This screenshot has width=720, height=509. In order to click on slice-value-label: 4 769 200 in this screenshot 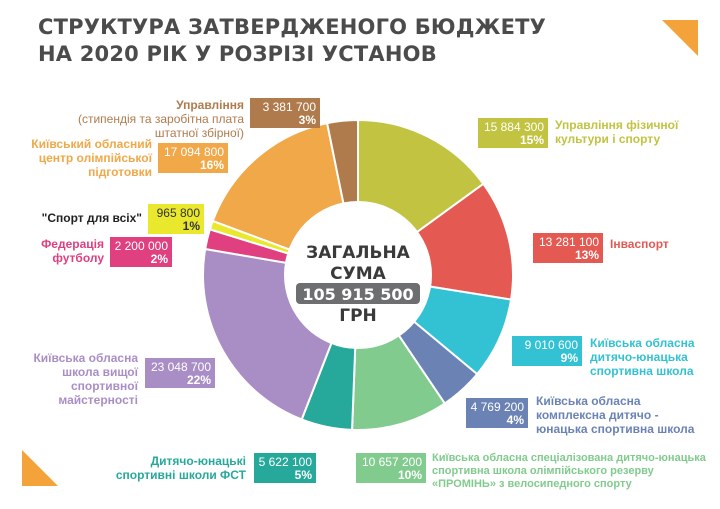, I will do `click(498, 407)`.